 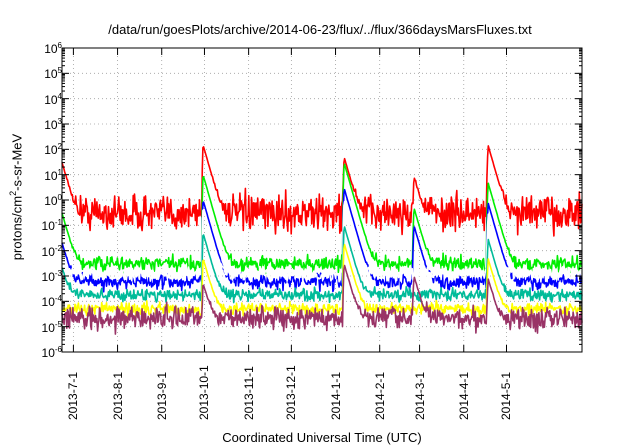 I want to click on x-tick-label: 2014-1-1, so click(x=335, y=395).